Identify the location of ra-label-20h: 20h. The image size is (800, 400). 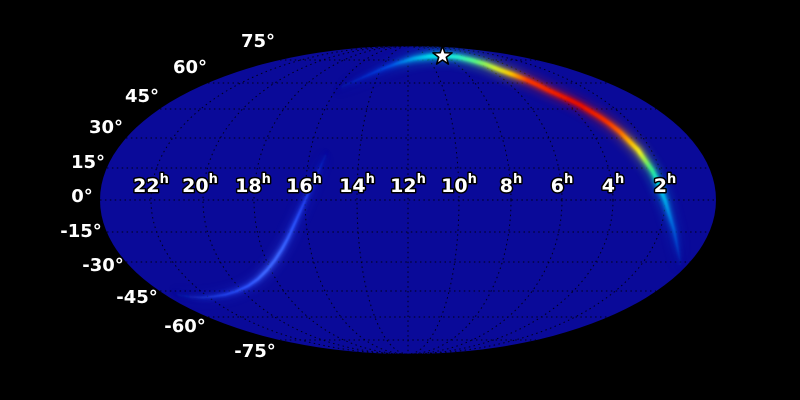
(200, 184).